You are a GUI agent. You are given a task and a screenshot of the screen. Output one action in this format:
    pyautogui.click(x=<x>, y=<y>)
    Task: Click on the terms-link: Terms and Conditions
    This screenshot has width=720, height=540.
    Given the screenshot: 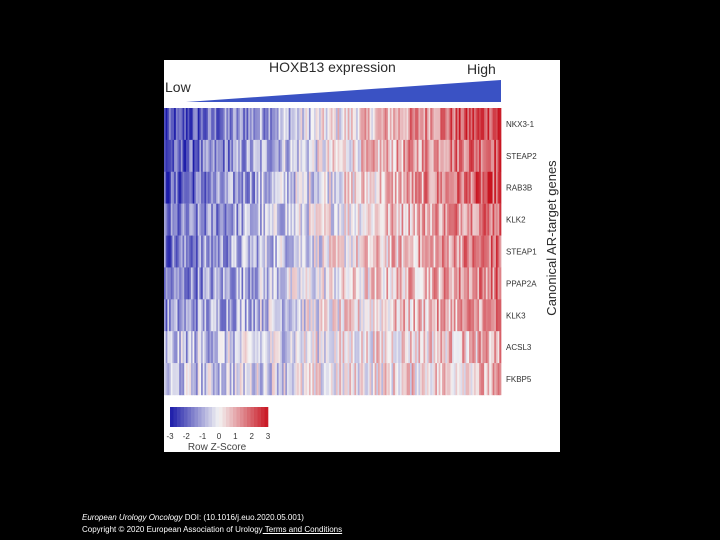 What is the action you would take?
    pyautogui.click(x=302, y=529)
    